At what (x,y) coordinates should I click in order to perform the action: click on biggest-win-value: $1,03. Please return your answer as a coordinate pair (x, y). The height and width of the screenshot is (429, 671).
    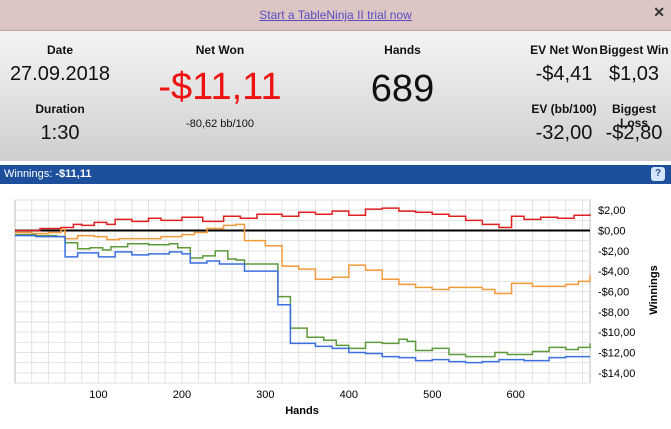
    Looking at the image, I should click on (634, 74).